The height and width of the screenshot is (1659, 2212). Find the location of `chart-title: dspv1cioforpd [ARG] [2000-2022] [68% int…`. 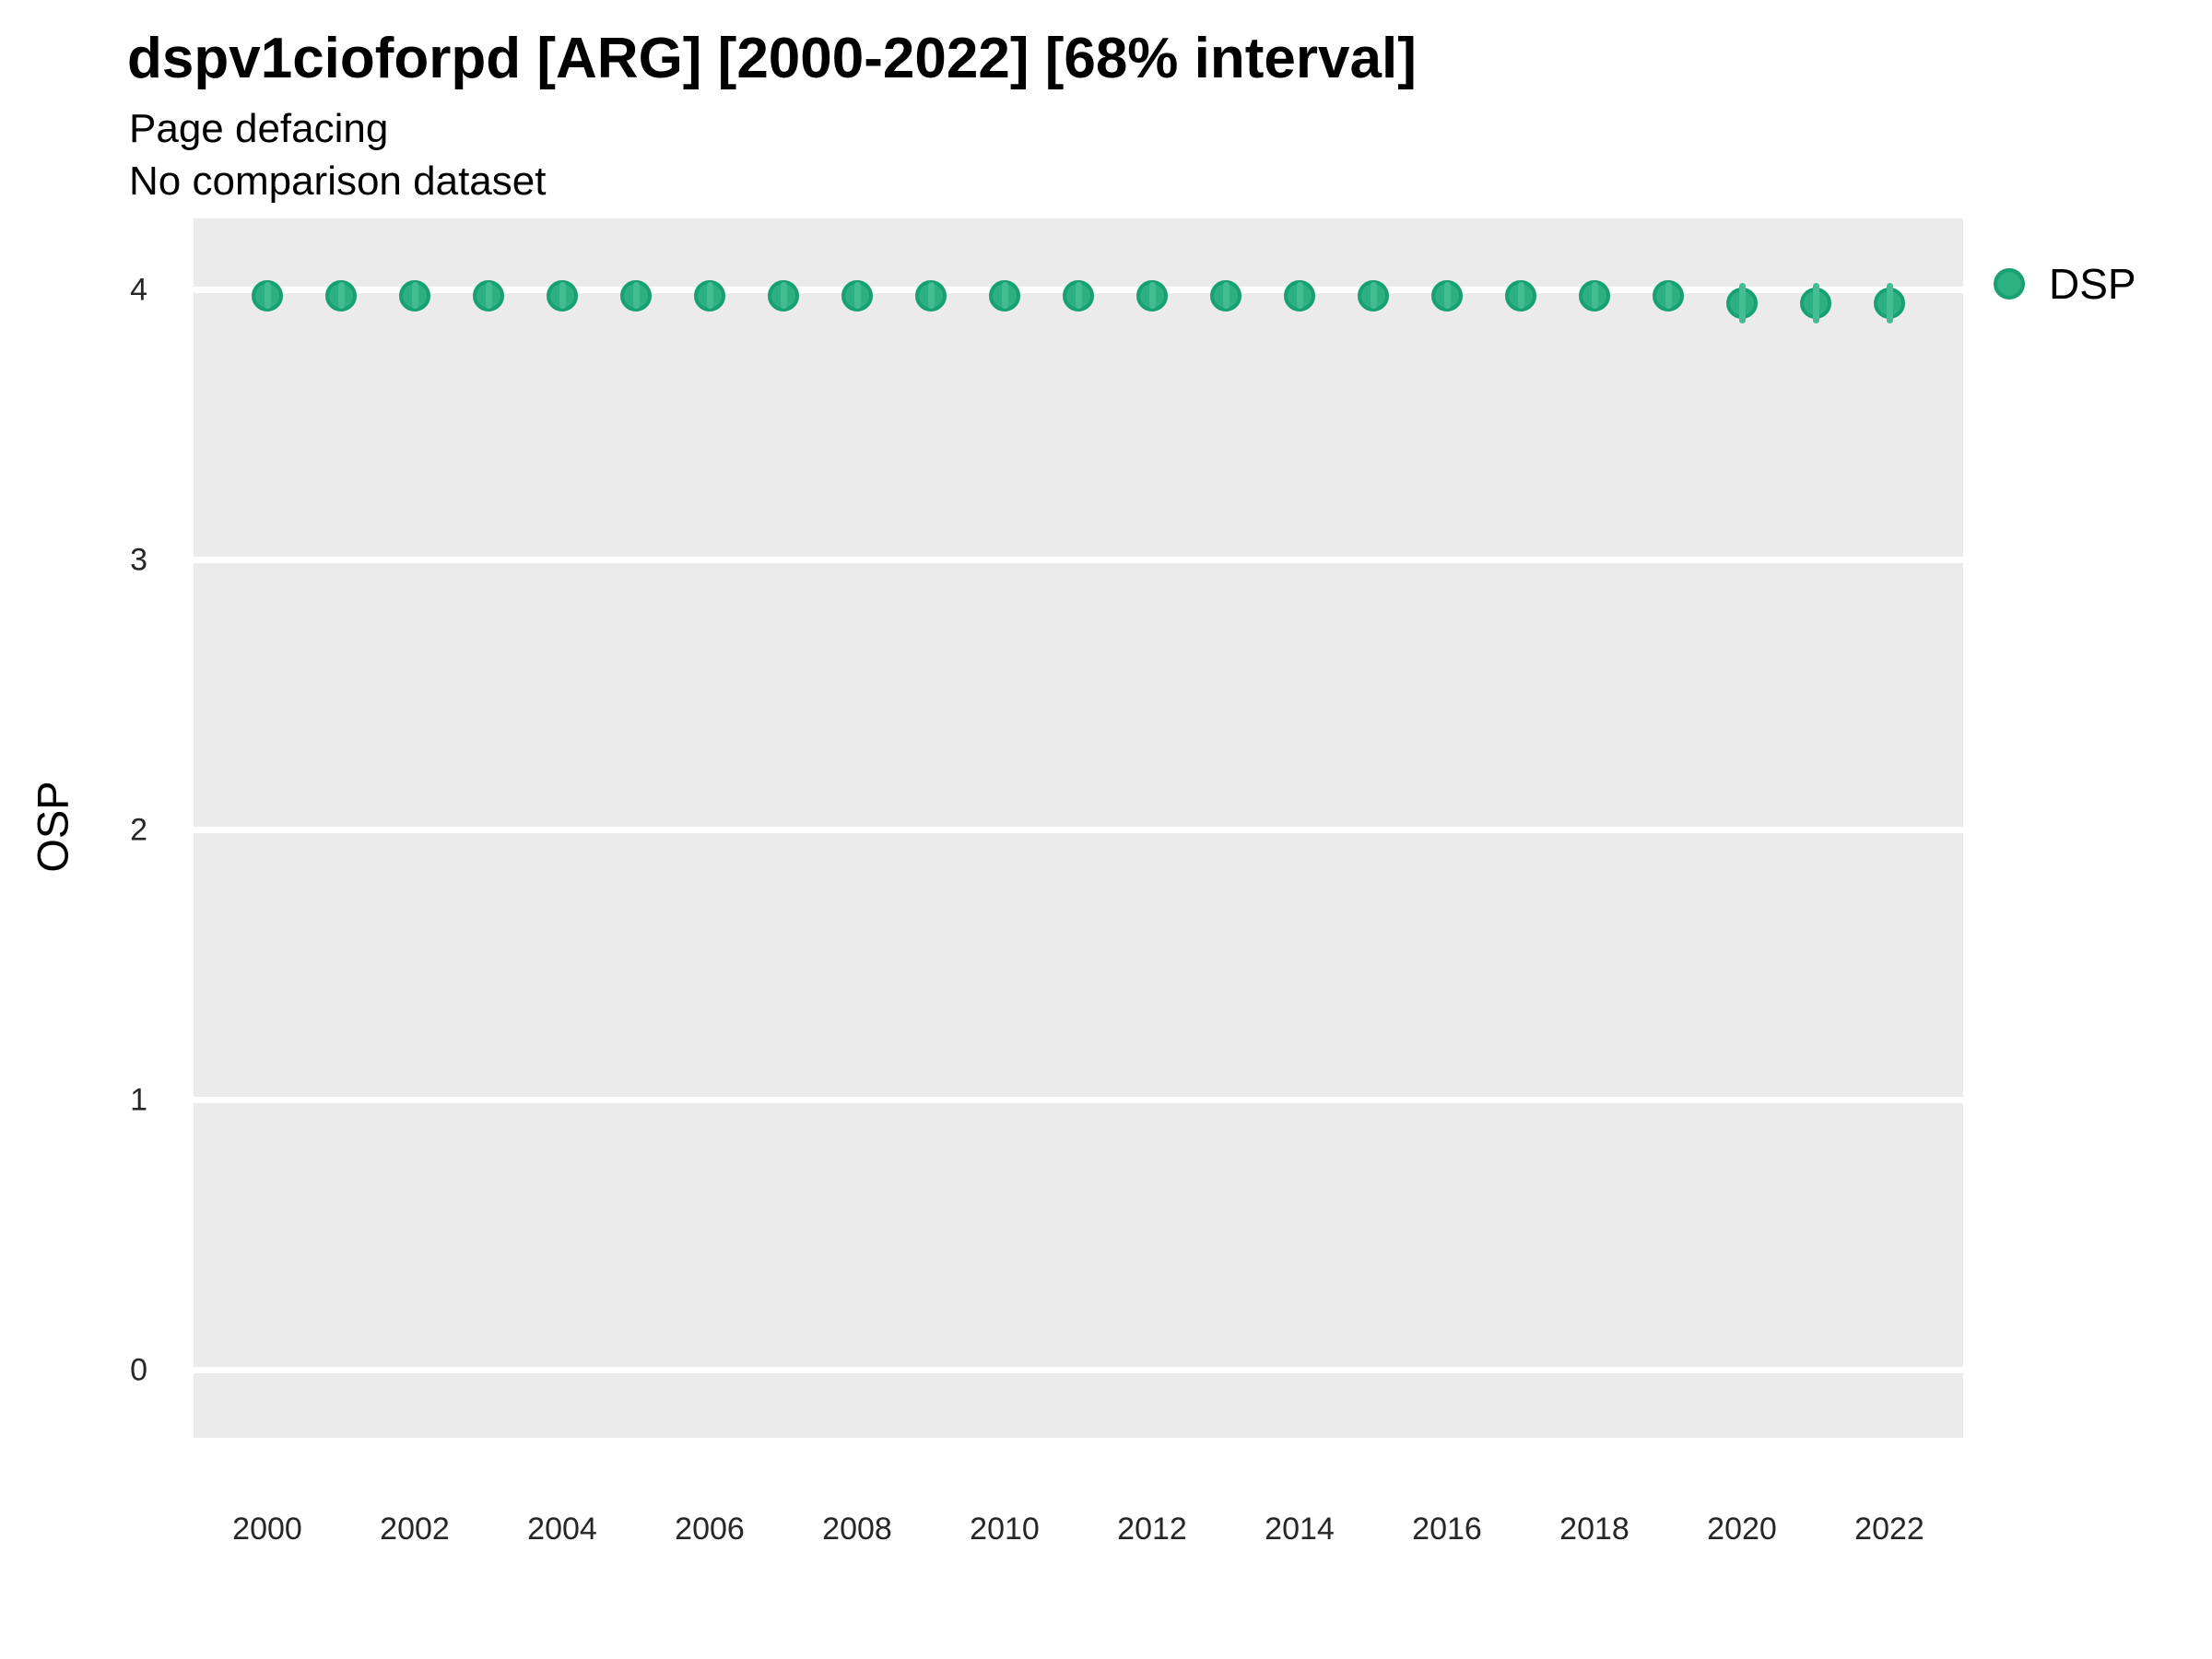

chart-title: dspv1cioforpd [ARG] [2000-2022] [68% int… is located at coordinates (772, 58).